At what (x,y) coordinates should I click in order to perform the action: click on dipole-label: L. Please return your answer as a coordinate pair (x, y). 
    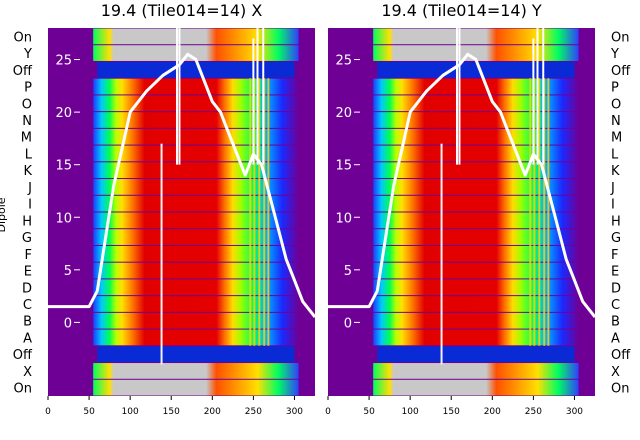
    Looking at the image, I should click on (615, 154).